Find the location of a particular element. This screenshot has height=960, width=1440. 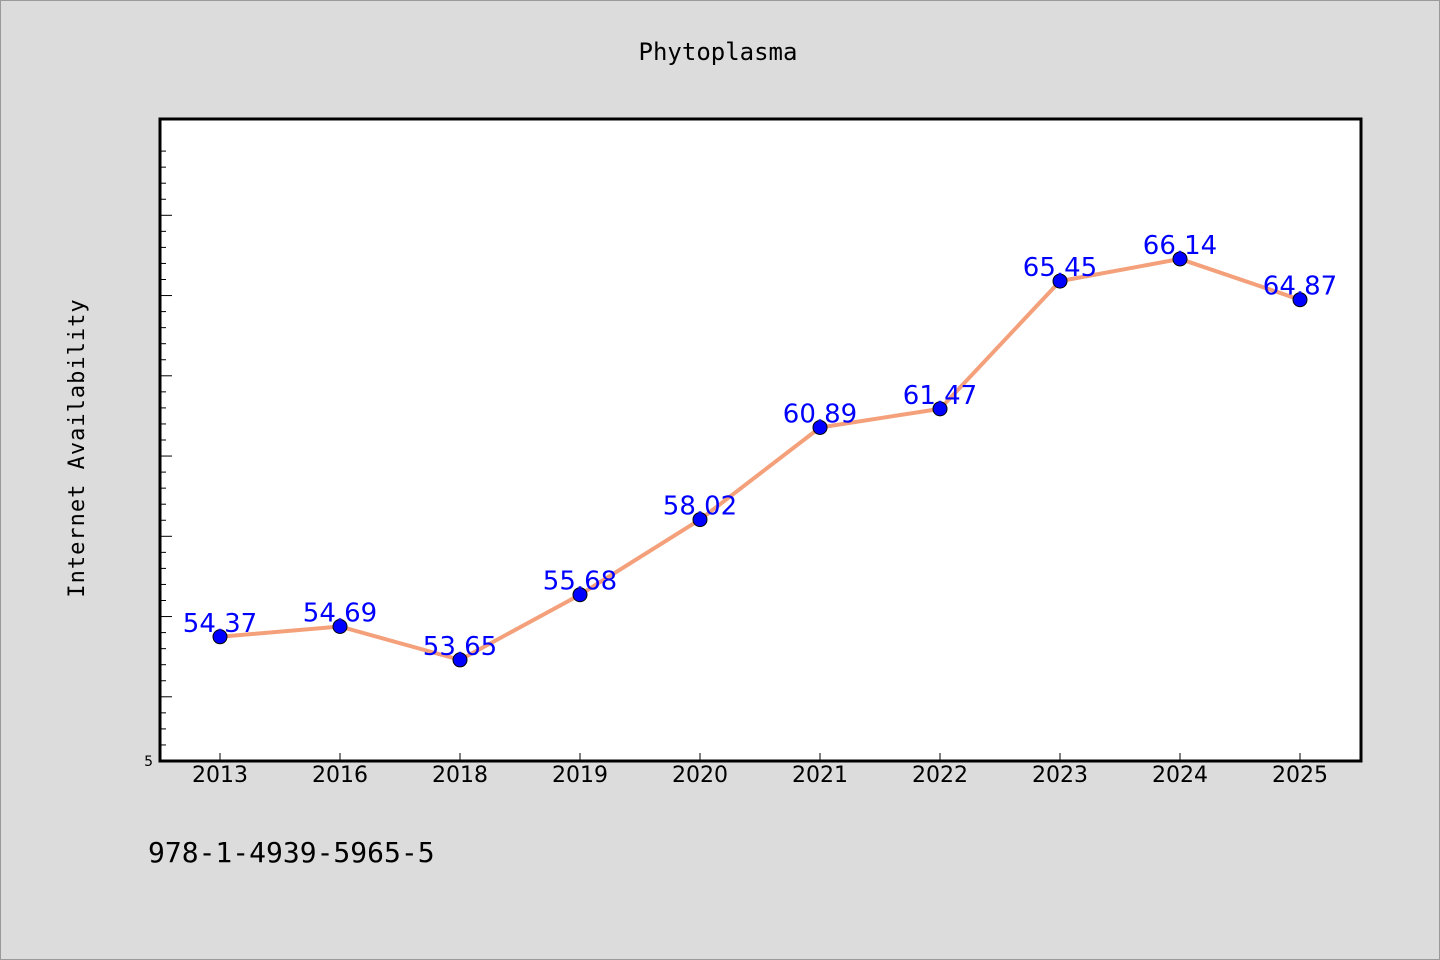

data-label: 60.89 is located at coordinates (820, 414).